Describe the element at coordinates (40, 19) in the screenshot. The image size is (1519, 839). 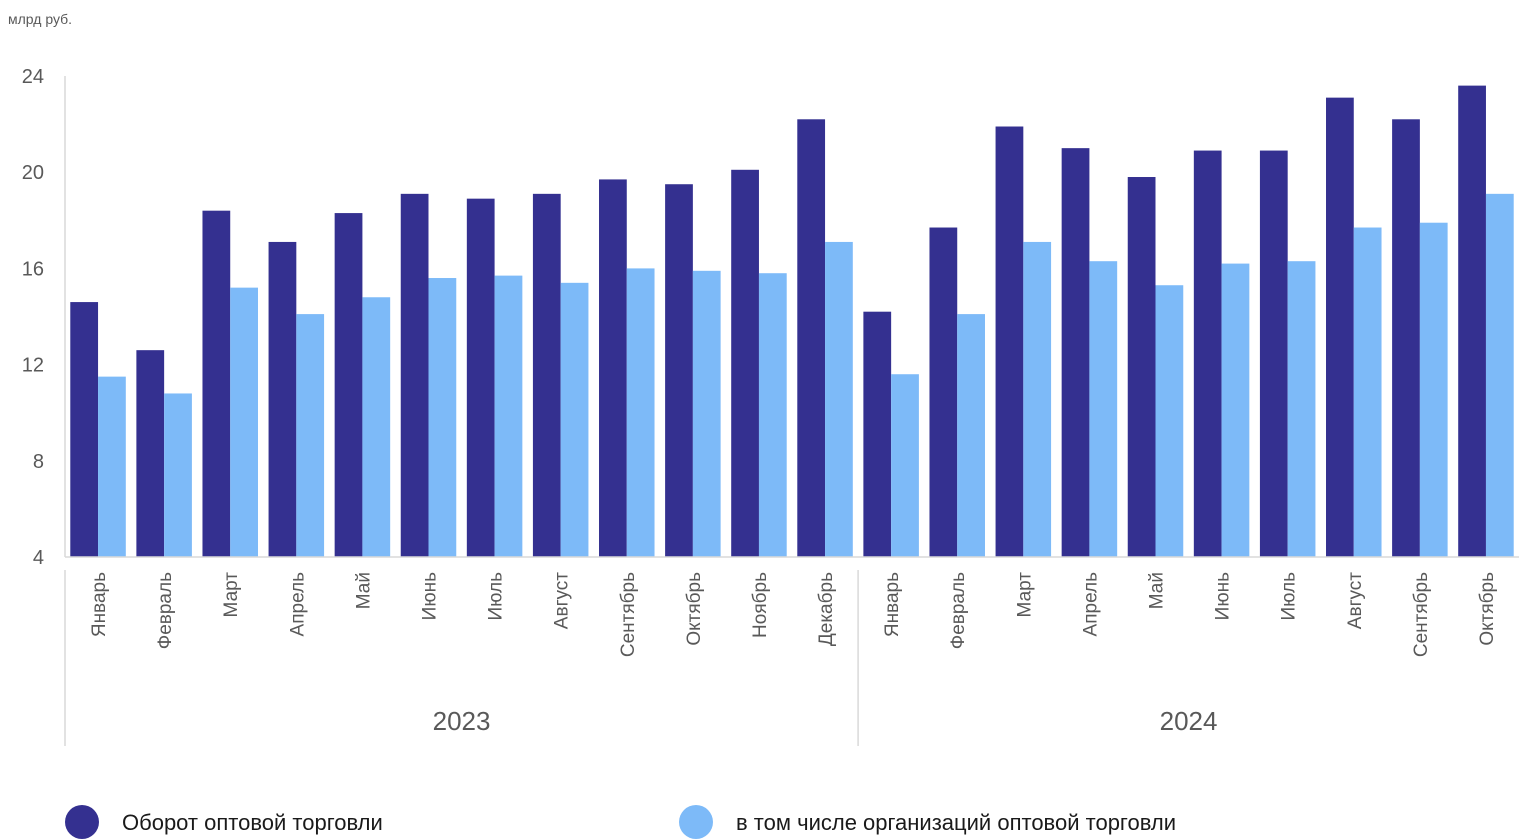
I see `unit-label: млрд руб.` at that location.